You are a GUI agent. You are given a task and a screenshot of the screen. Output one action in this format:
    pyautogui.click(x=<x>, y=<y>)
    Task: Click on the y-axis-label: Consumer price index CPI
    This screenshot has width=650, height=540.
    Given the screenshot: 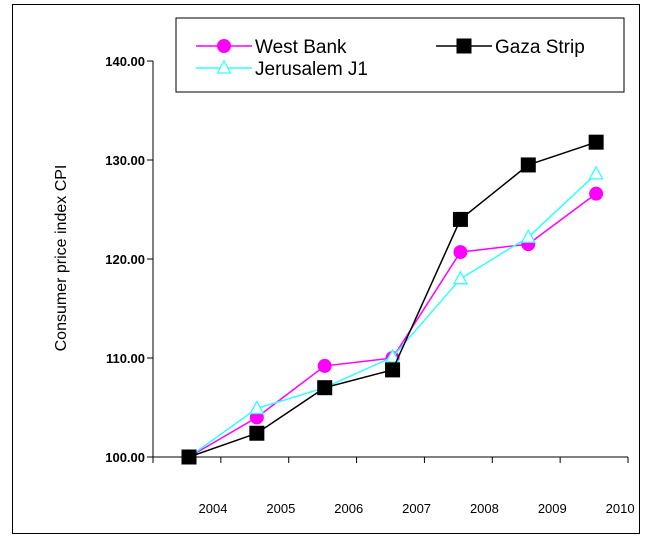 What is the action you would take?
    pyautogui.click(x=61, y=258)
    